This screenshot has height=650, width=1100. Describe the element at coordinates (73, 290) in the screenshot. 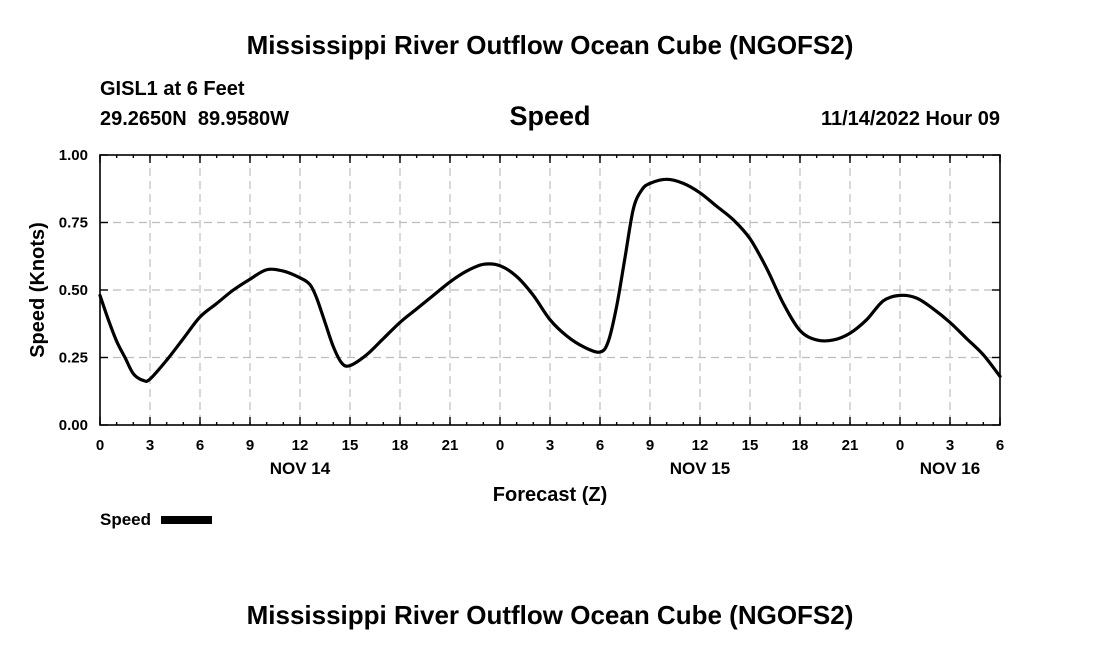

I see `y-tick-label: 0.50` at that location.